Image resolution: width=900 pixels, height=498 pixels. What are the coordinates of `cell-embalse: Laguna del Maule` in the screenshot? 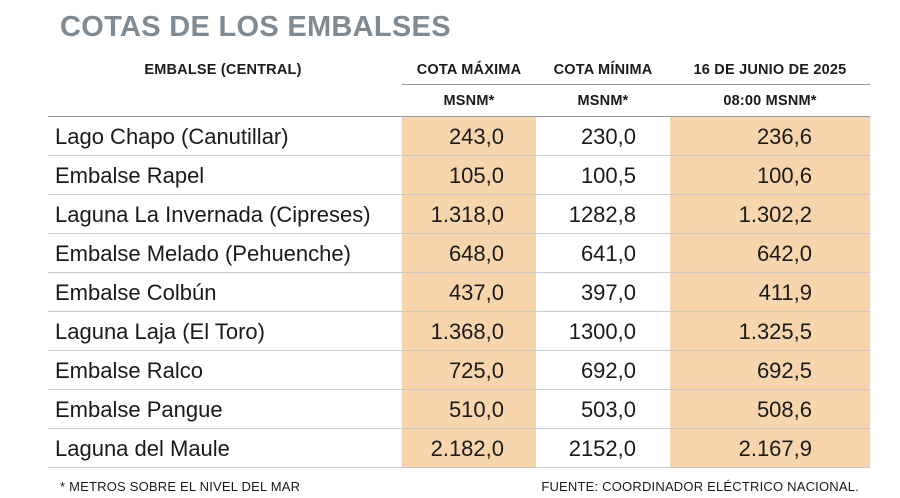 It's located at (142, 448).